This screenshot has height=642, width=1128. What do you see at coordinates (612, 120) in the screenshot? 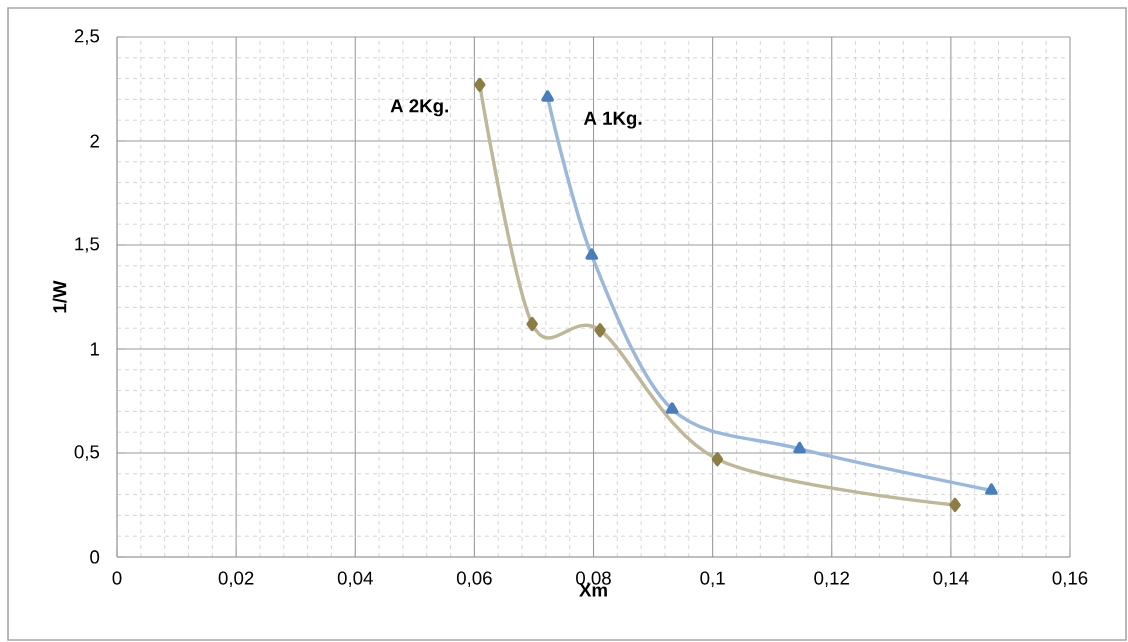
I see `series-label: A 1Kg.` at bounding box center [612, 120].